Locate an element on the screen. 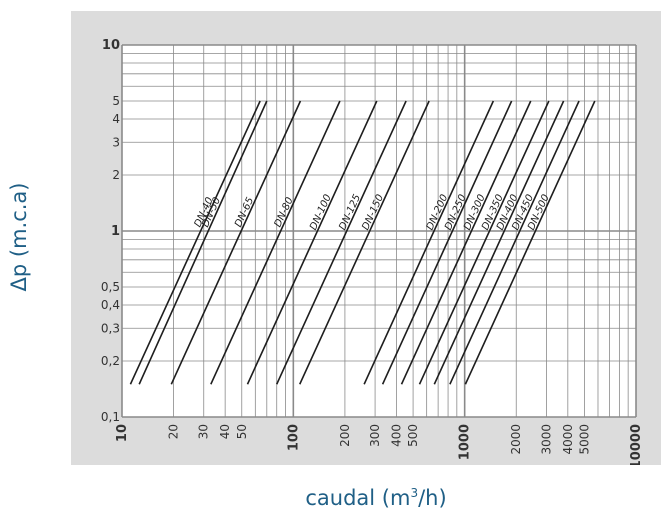  x-tick-label: 500 is located at coordinates (413, 435).